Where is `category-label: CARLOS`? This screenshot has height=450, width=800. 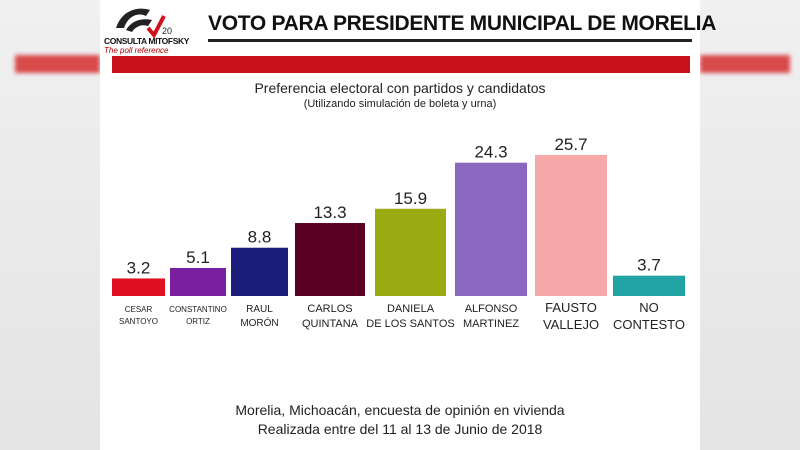 category-label: CARLOS is located at coordinates (329, 309).